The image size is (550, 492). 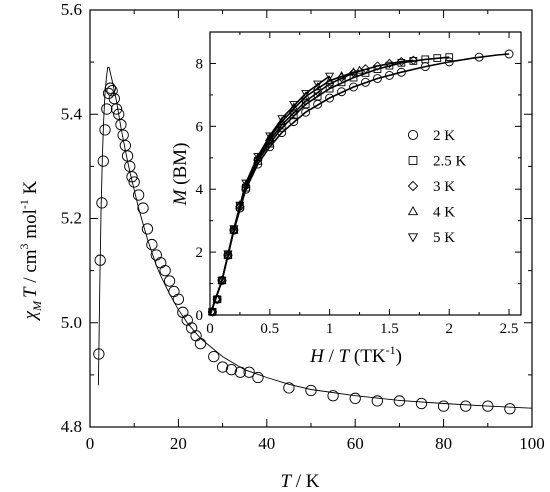 I want to click on legend-label: 5 K, so click(x=444, y=238).